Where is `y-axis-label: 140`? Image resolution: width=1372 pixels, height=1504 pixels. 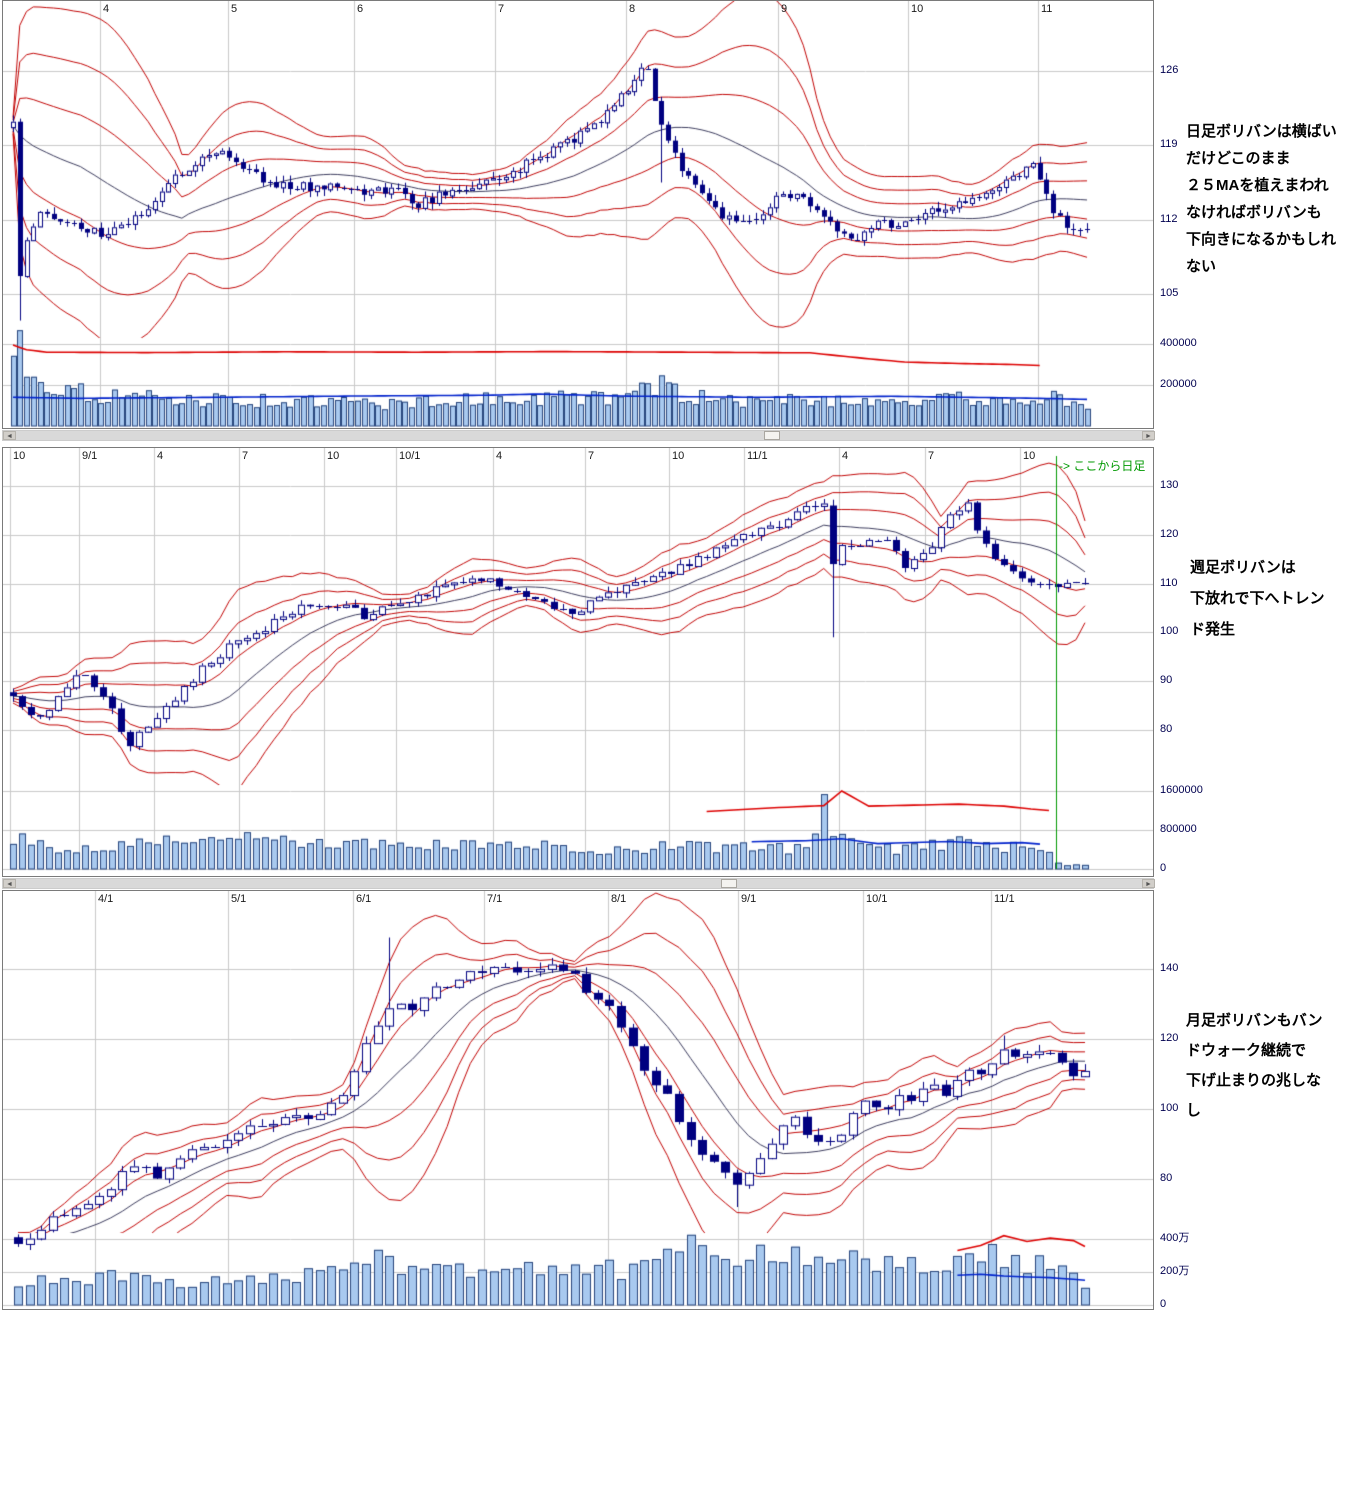
y-axis-label: 140 is located at coordinates (1169, 968).